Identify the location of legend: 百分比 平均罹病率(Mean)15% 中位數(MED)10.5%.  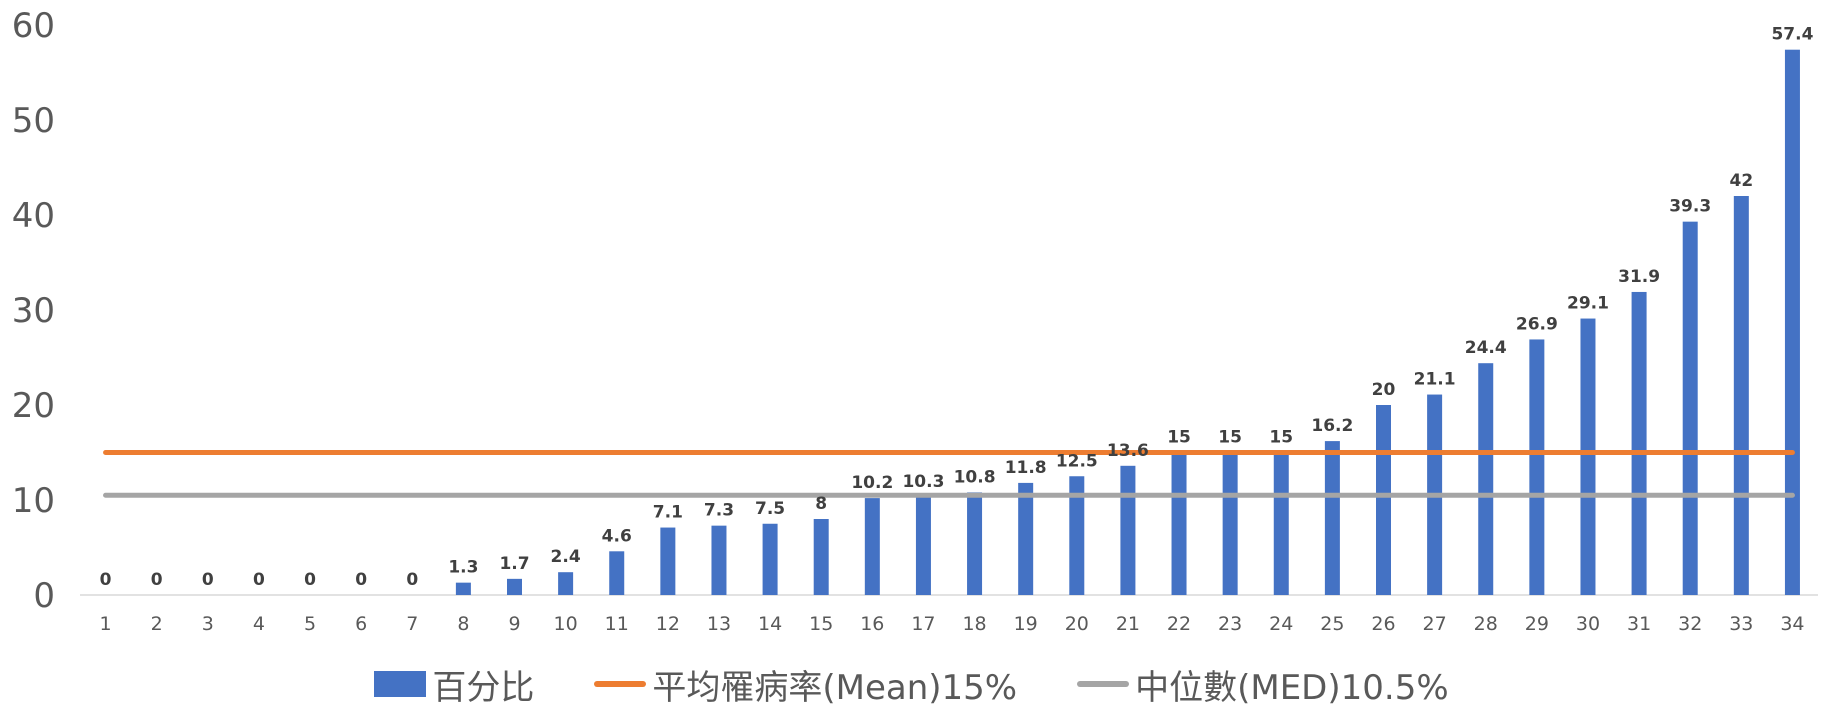
(911, 684).